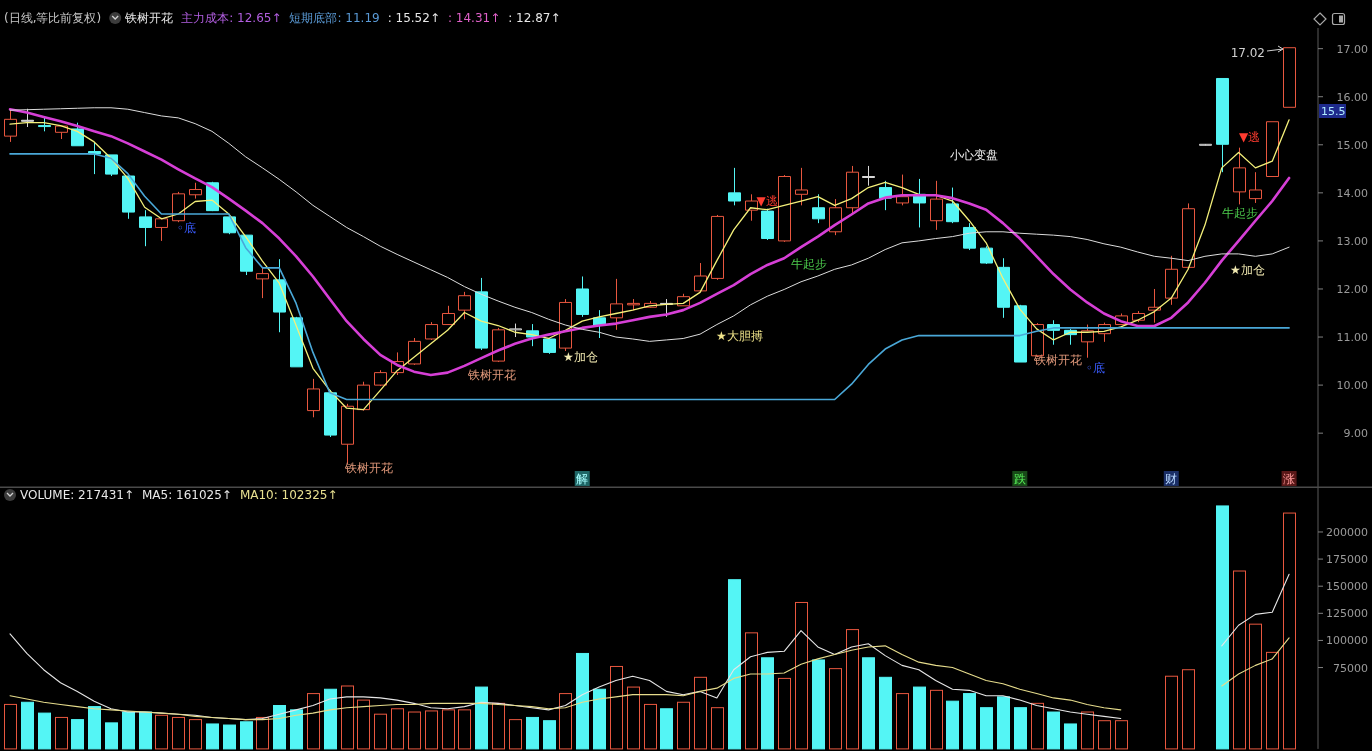 The height and width of the screenshot is (751, 1372). What do you see at coordinates (1352, 241) in the screenshot?
I see `y-tick-label: 13.00` at bounding box center [1352, 241].